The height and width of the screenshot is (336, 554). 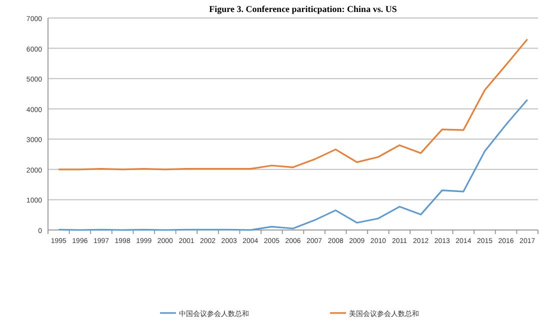 What do you see at coordinates (303, 9) in the screenshot?
I see `chart-title: Figure 3. Conference pariticpation: China vs. US` at bounding box center [303, 9].